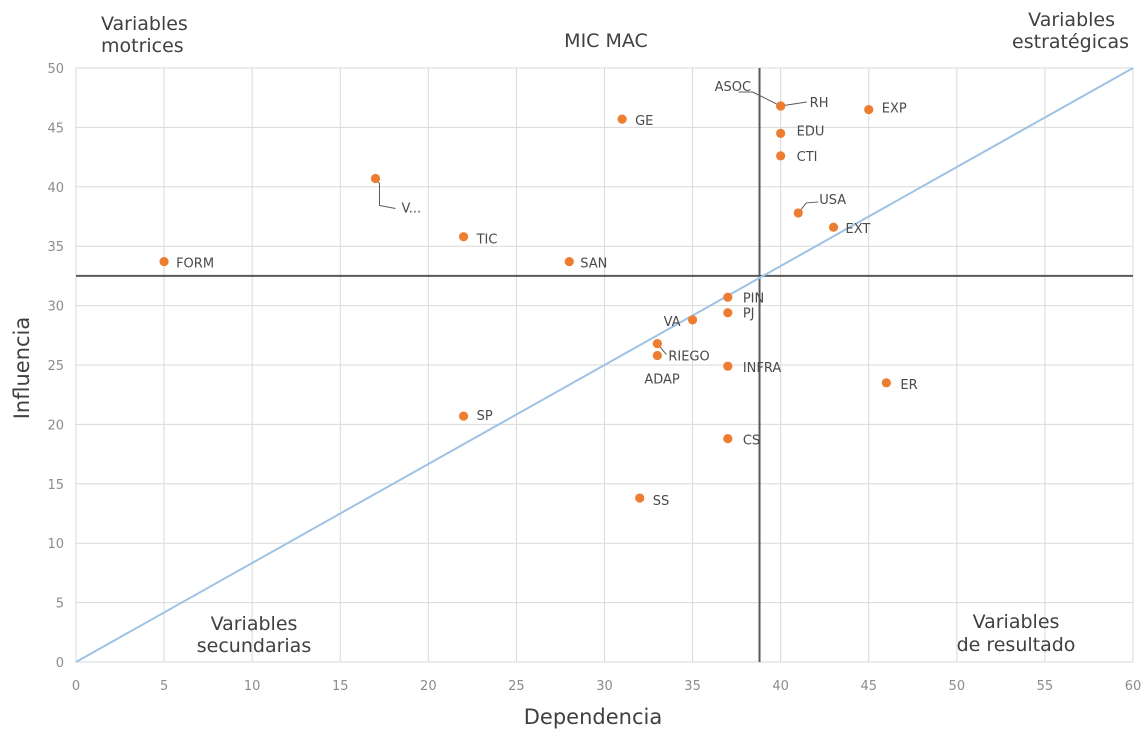  Describe the element at coordinates (22, 368) in the screenshot. I see `y-axis-title: Influencia` at that location.